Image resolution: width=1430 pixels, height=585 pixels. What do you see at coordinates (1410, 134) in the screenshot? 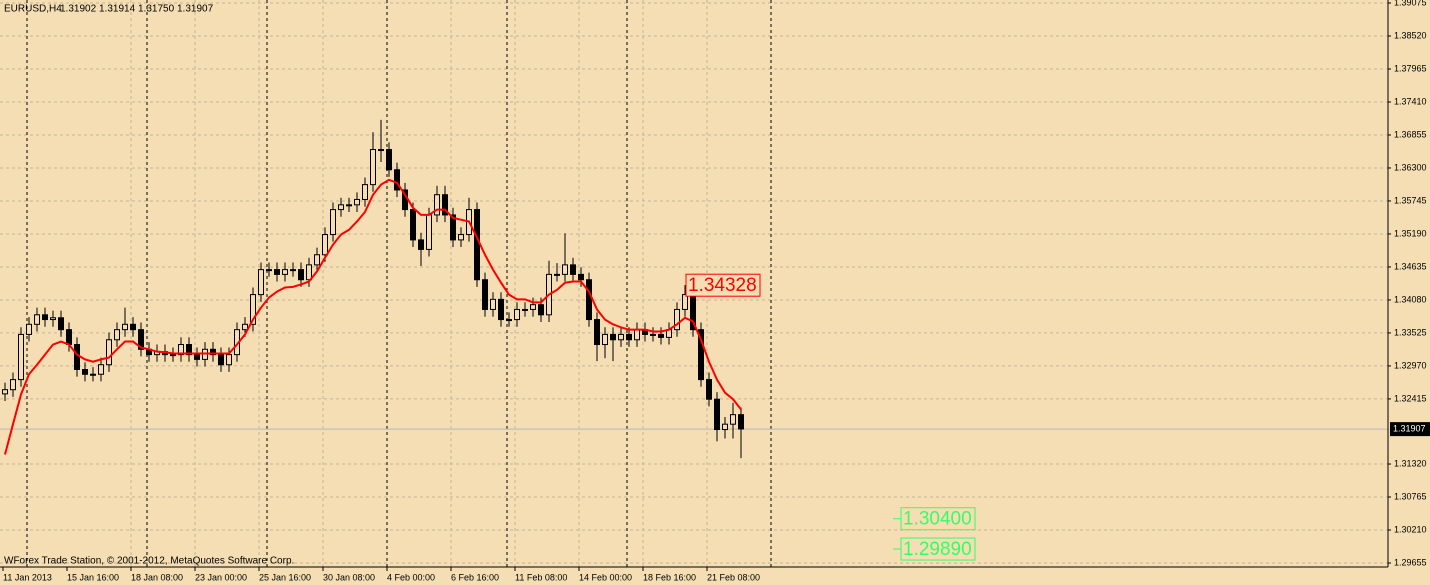
I see `y-tick-label: 1.36855` at bounding box center [1410, 134].